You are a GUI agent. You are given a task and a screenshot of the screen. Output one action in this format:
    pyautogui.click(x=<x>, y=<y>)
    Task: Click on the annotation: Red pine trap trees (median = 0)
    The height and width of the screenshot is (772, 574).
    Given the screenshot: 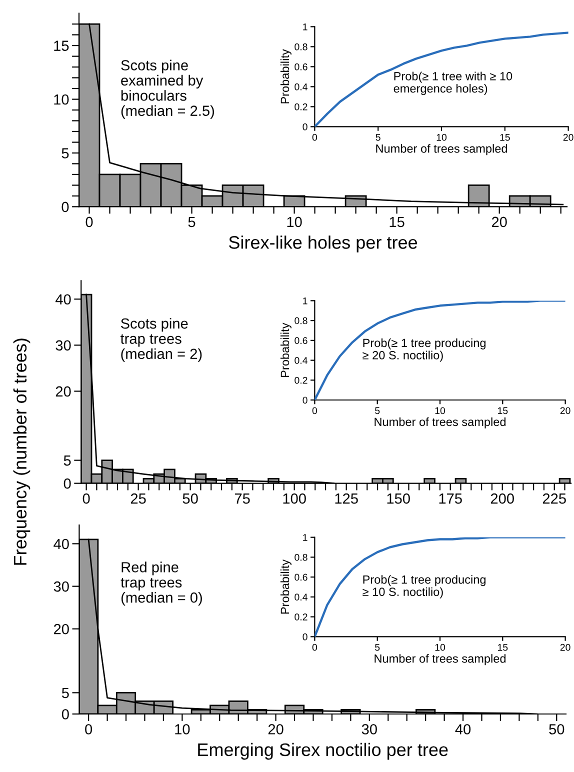 What is the action you would take?
    pyautogui.click(x=161, y=584)
    